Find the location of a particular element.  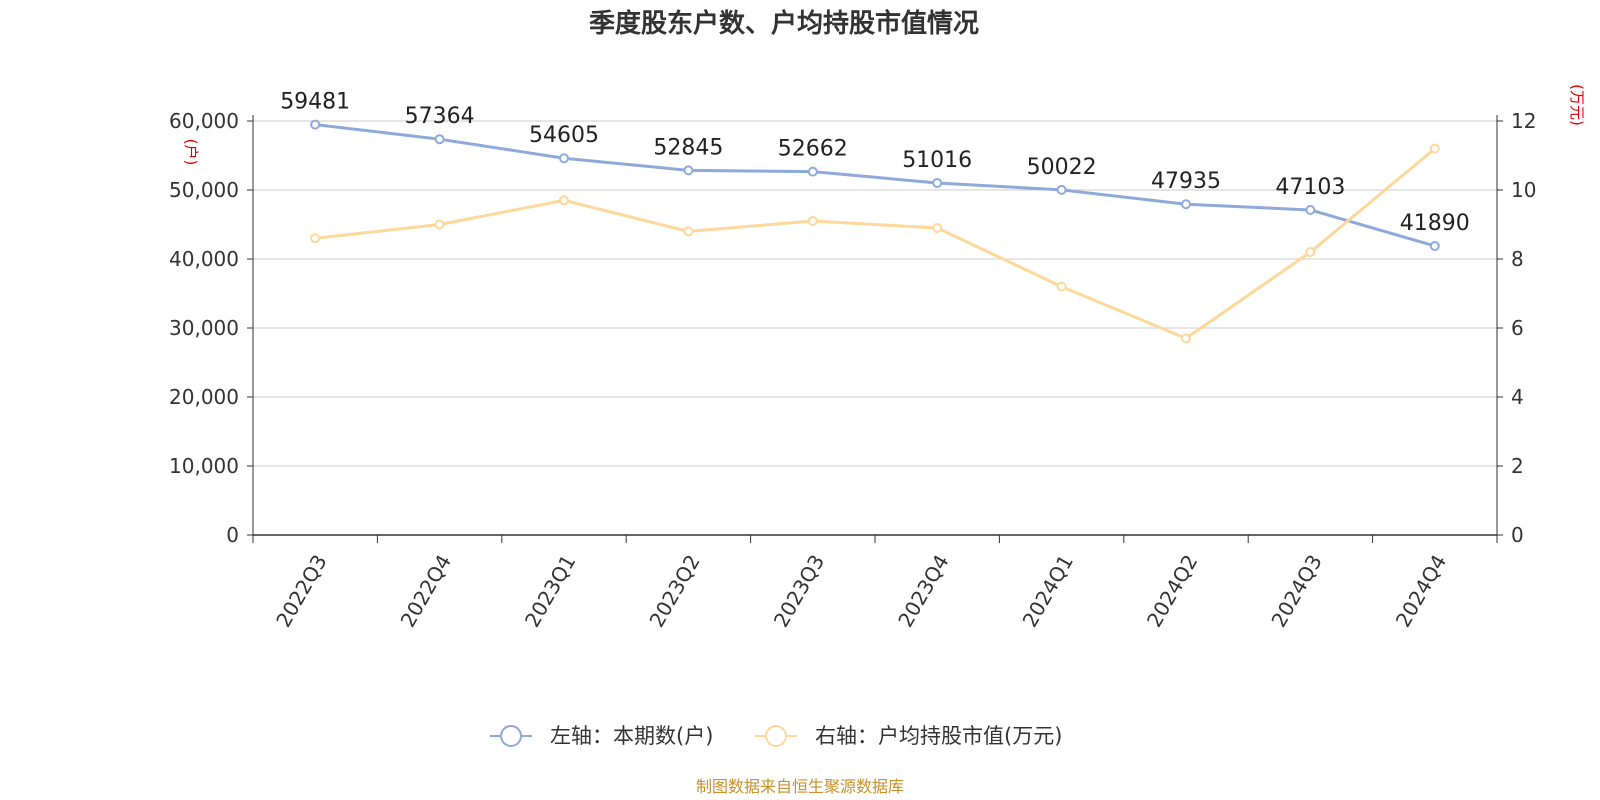

data-label: 52845 is located at coordinates (688, 147).